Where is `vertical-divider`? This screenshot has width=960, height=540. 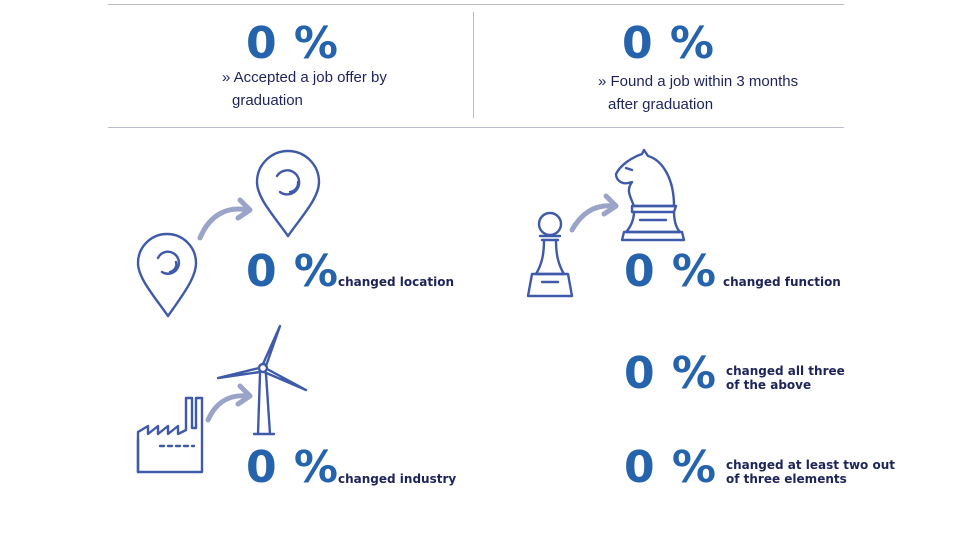 vertical-divider is located at coordinates (473, 65).